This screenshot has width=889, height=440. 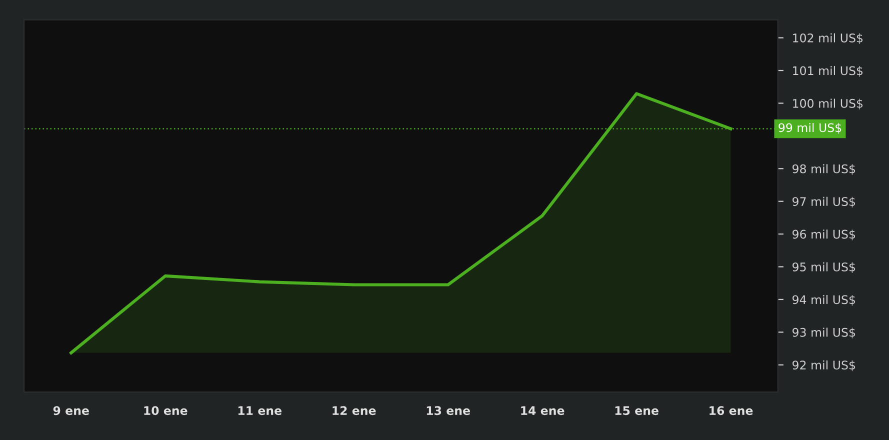 I want to click on y-tick-label: 93 mil US$, so click(x=824, y=333).